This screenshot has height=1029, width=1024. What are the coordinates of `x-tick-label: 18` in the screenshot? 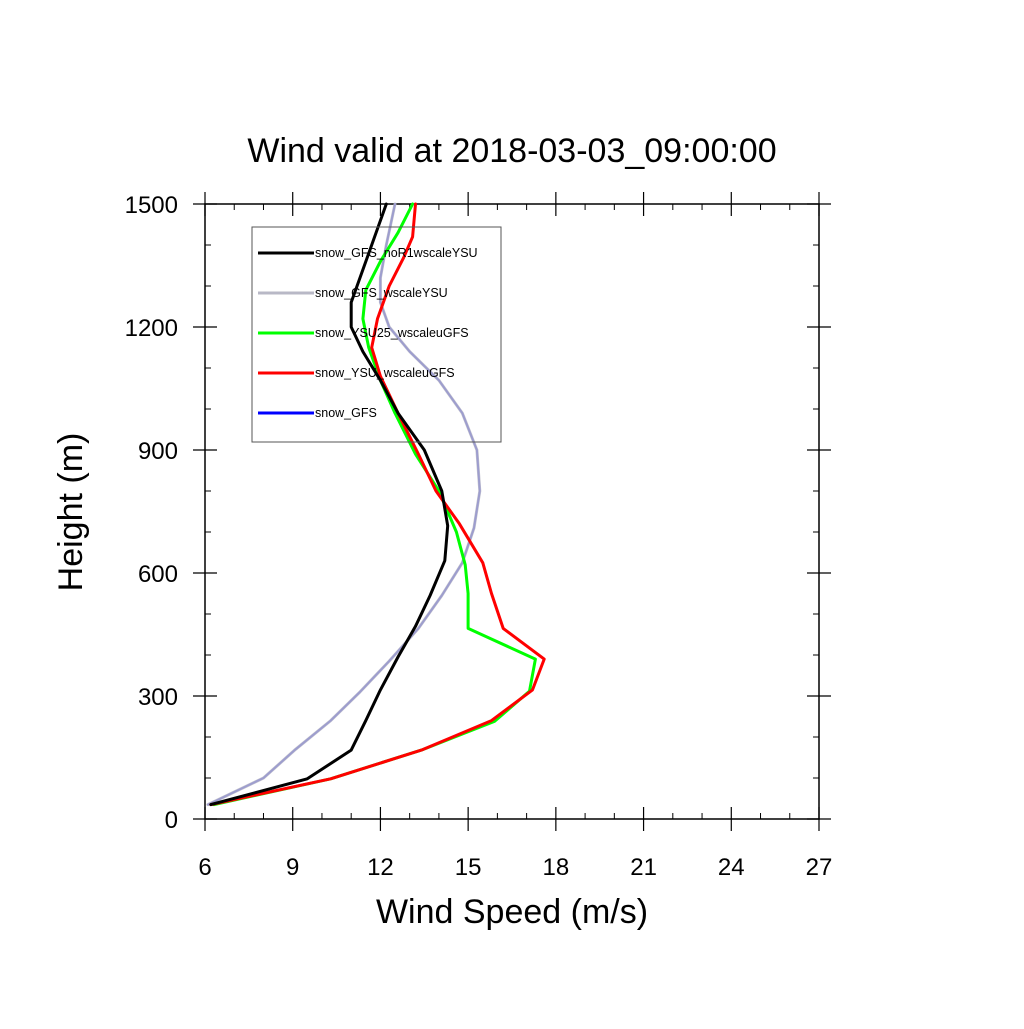 It's located at (556, 867).